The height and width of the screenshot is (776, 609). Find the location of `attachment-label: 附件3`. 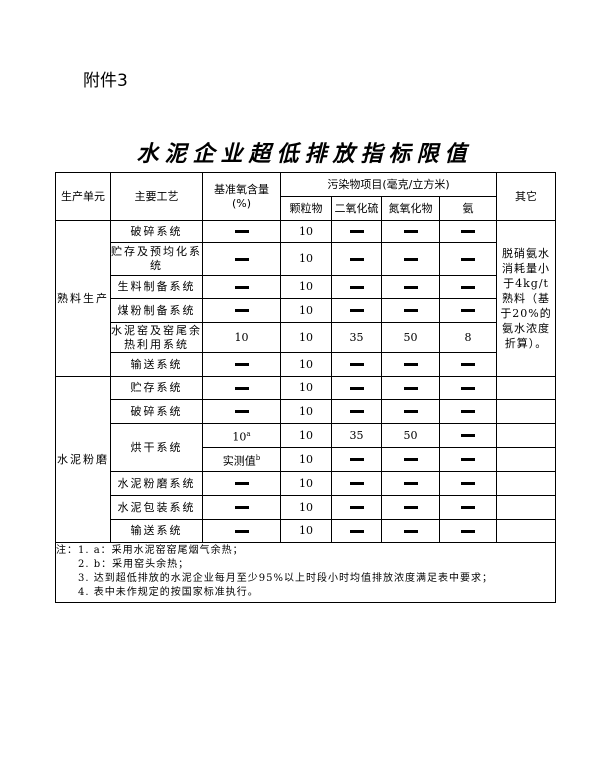

attachment-label: 附件3 is located at coordinates (105, 81).